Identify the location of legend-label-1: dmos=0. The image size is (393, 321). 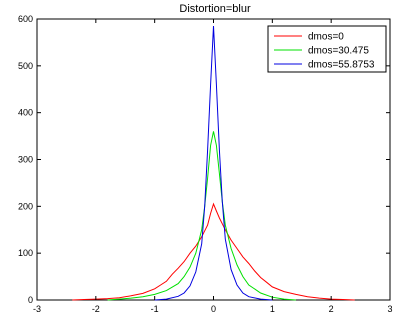
(326, 37).